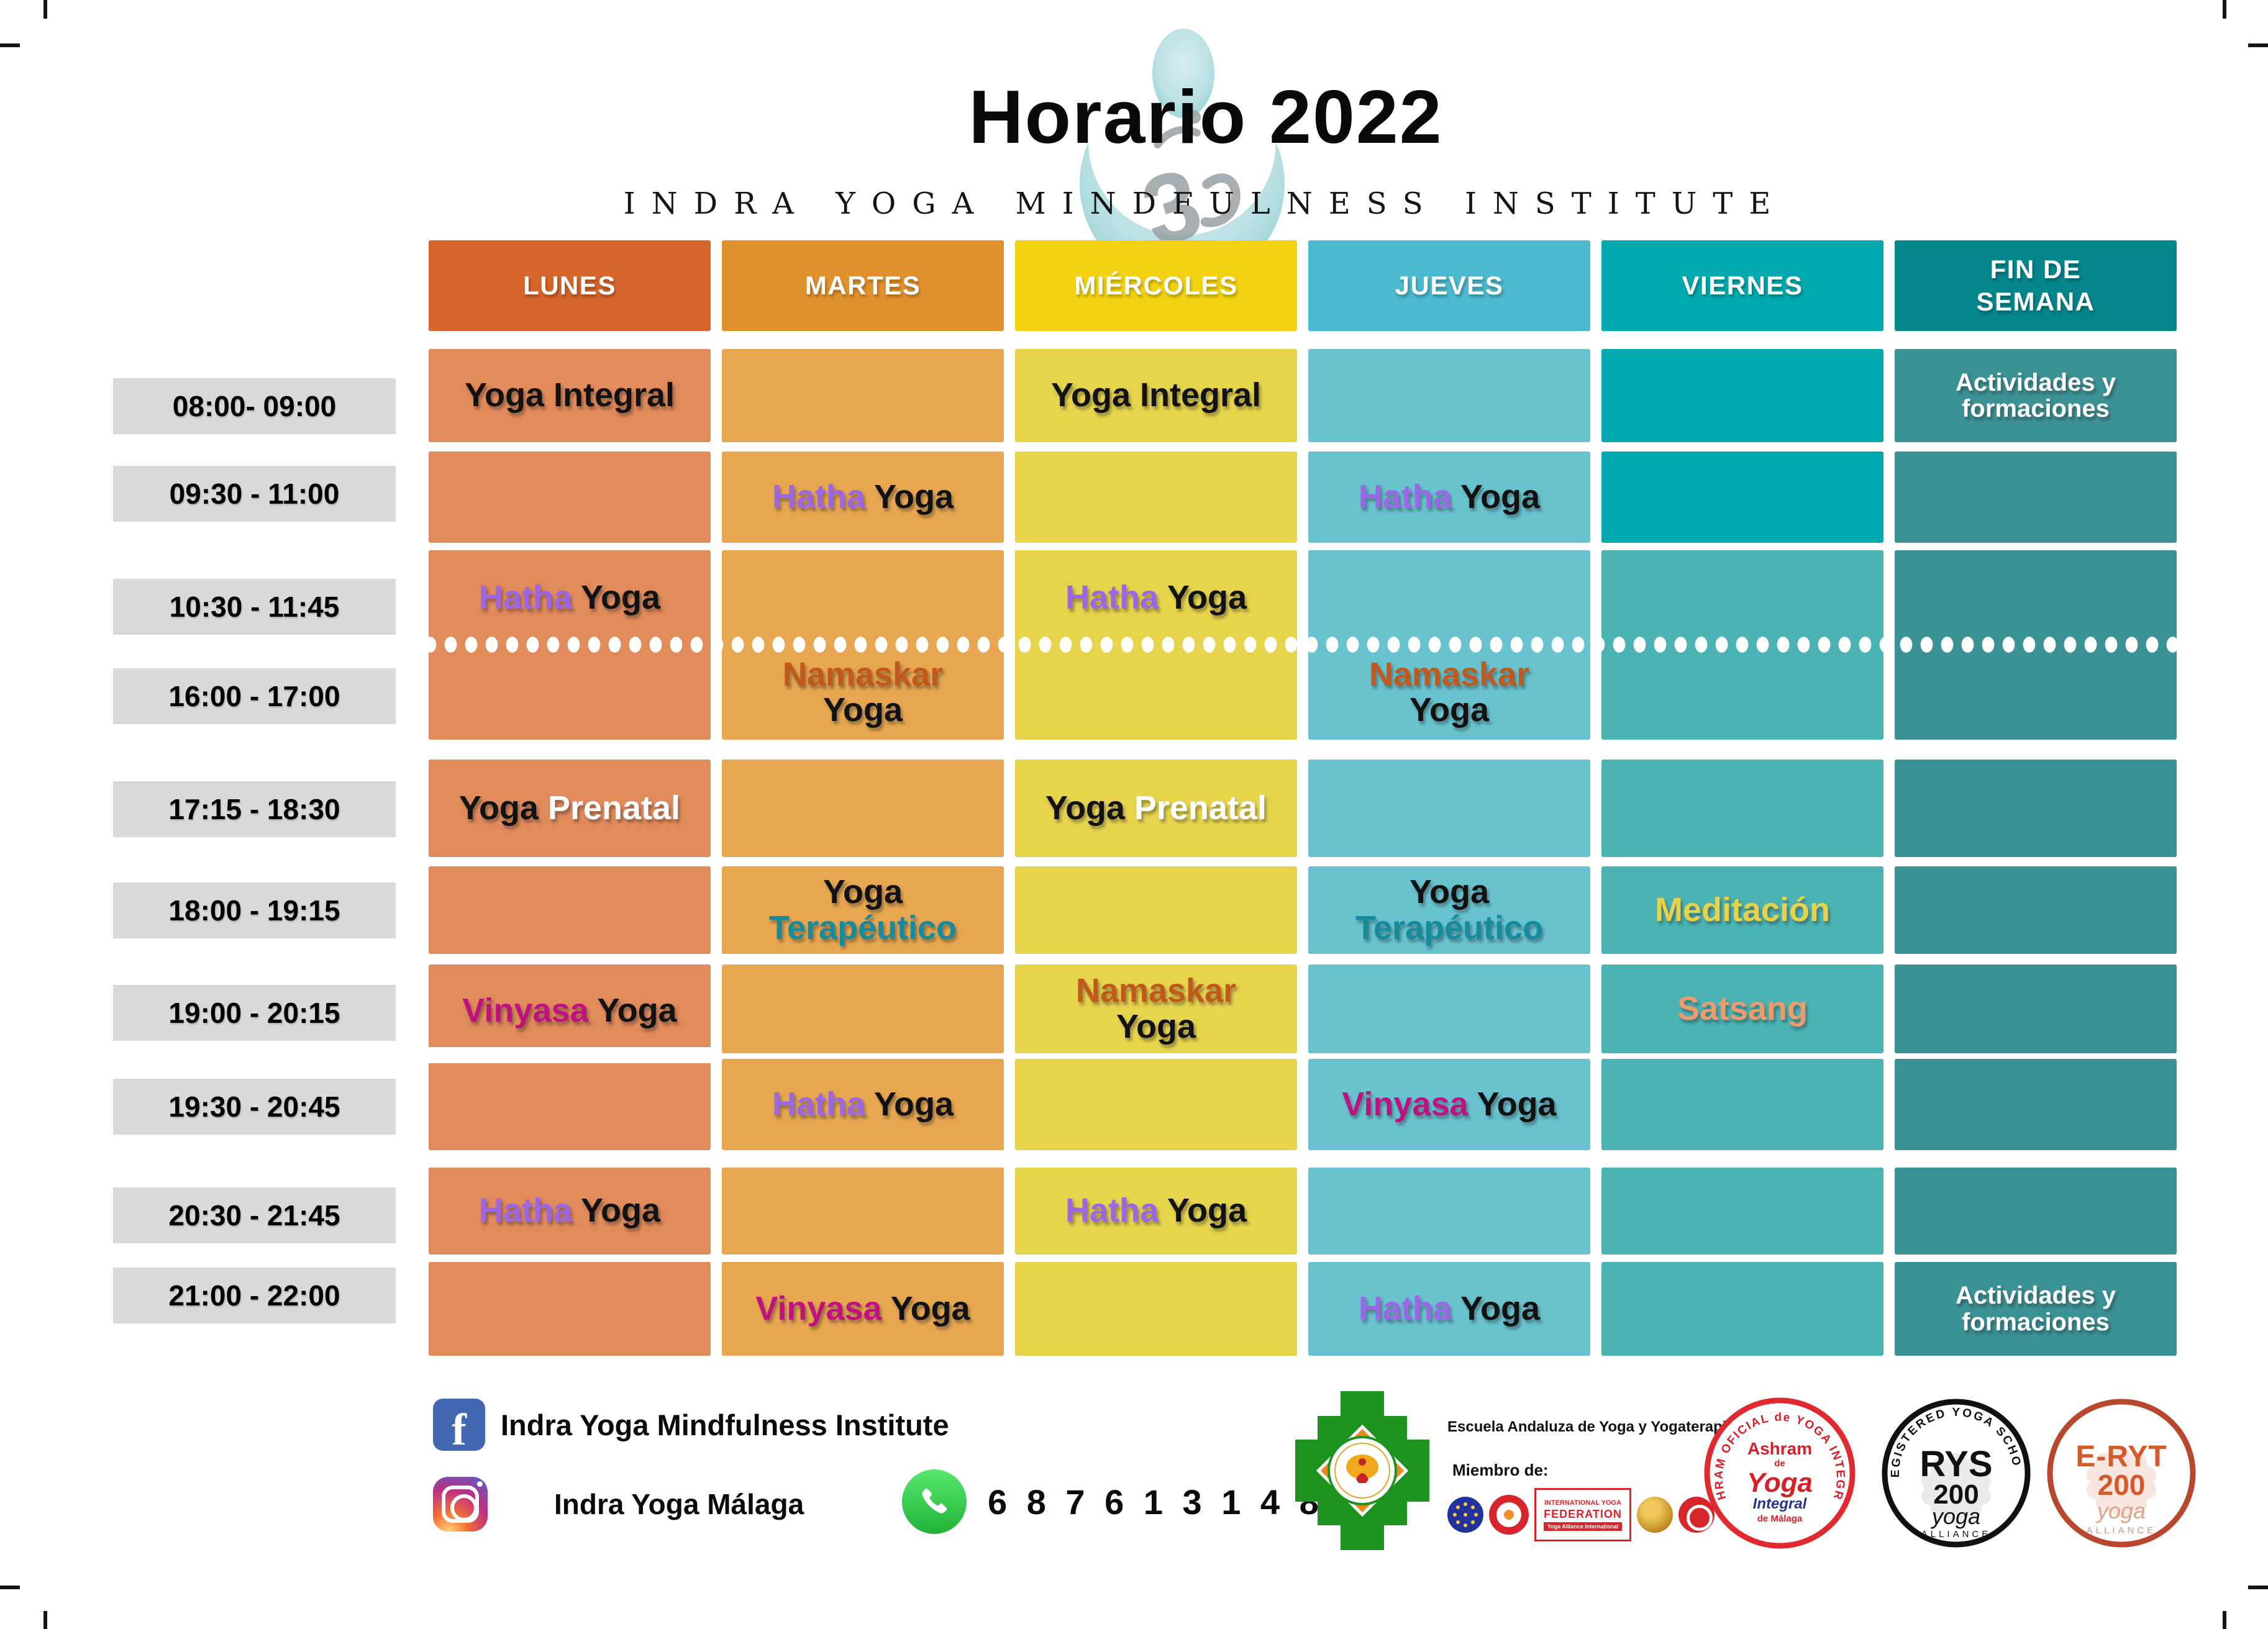 This screenshot has width=2268, height=1629. I want to click on rys-line2: 200, so click(1956, 1494).